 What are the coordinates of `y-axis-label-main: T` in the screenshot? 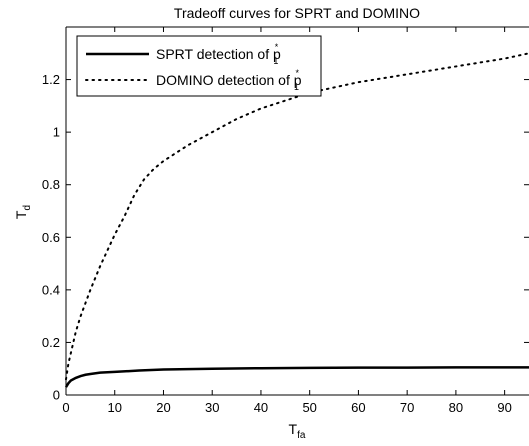 It's located at (21, 214).